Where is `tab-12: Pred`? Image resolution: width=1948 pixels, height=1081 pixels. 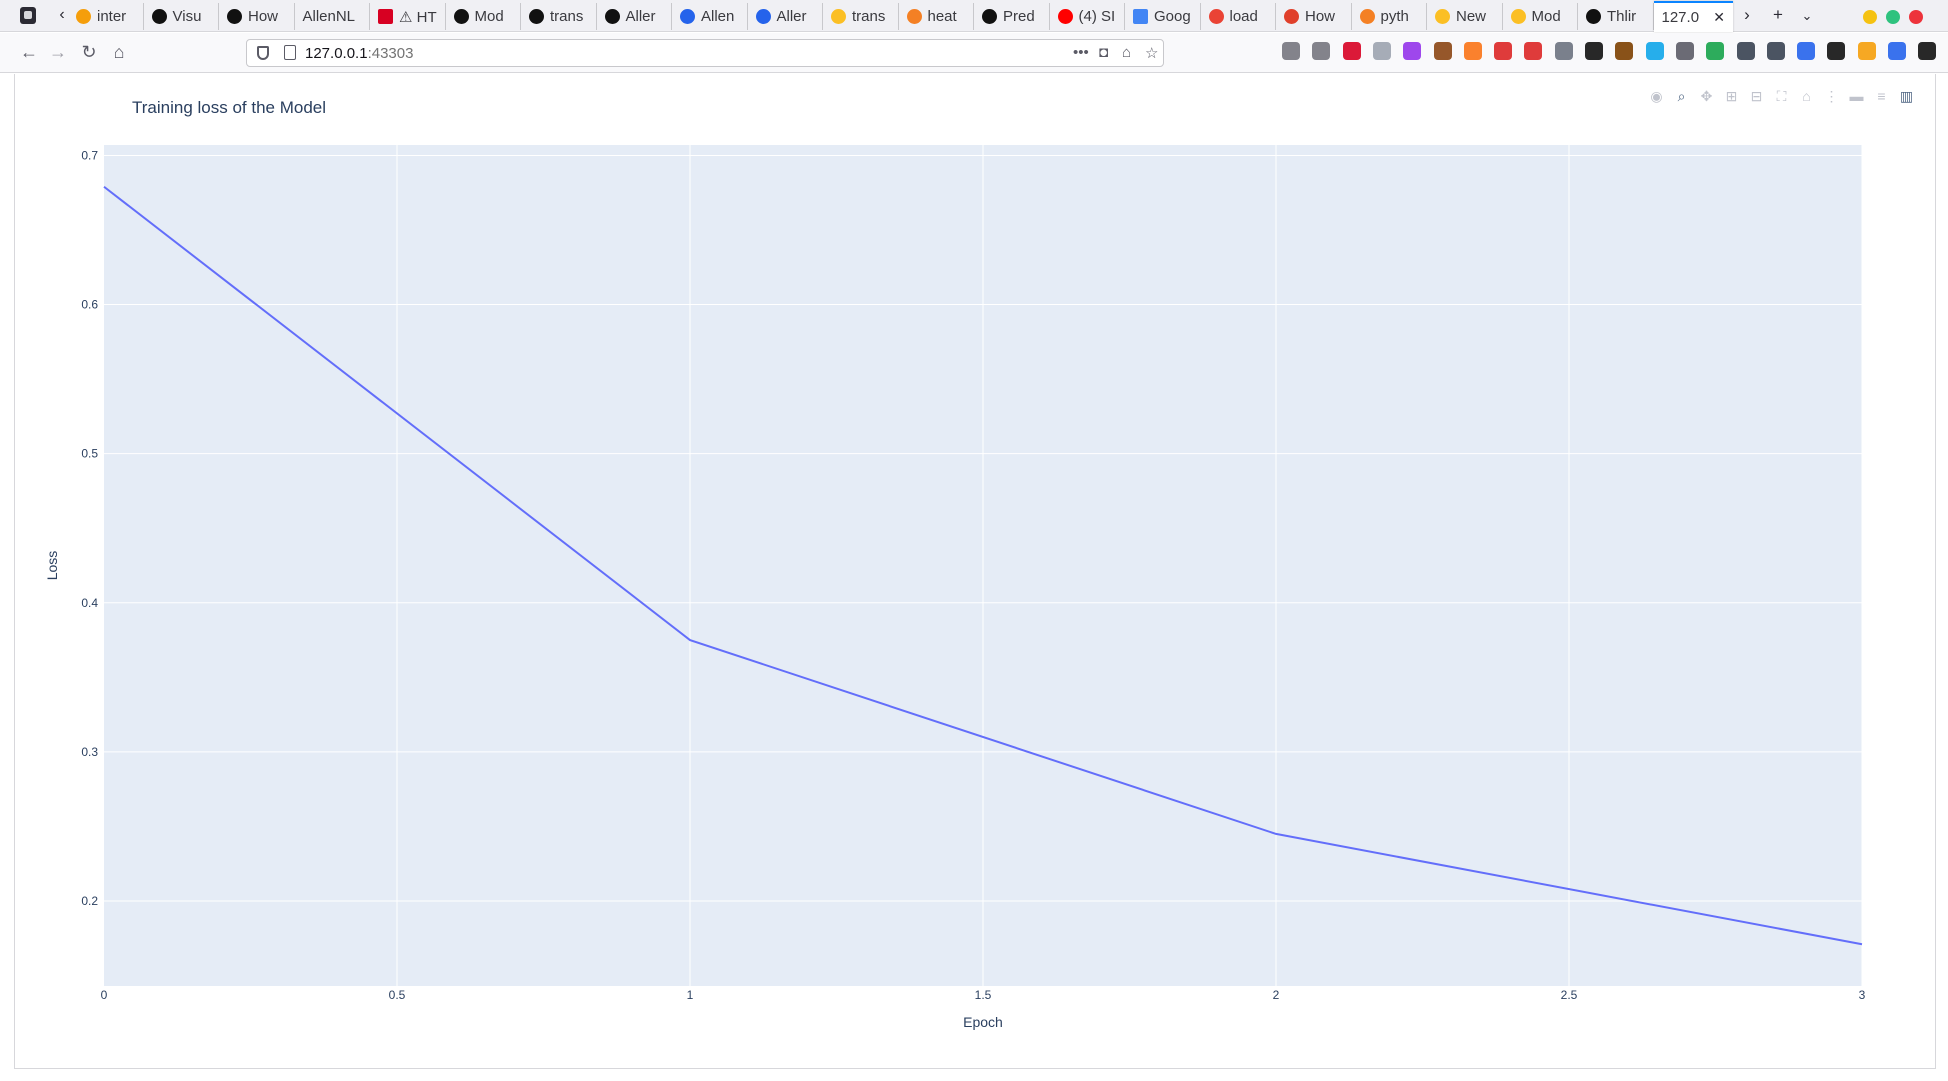
tab-12: Pred is located at coordinates (1012, 16).